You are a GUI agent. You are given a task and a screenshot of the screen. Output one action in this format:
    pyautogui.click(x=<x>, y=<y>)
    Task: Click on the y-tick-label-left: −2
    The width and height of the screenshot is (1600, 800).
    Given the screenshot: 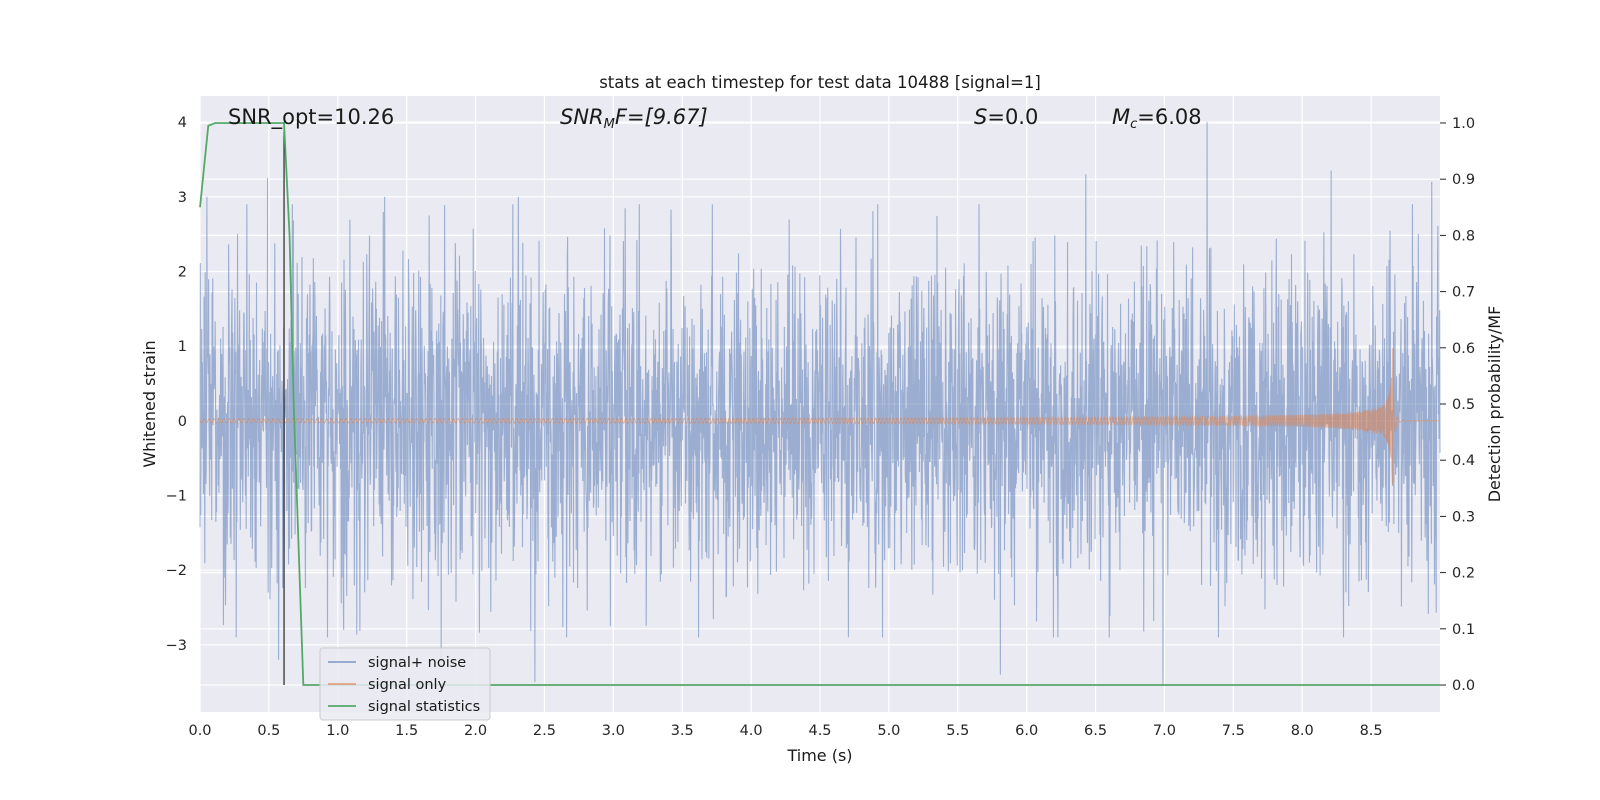 What is the action you would take?
    pyautogui.click(x=176, y=571)
    